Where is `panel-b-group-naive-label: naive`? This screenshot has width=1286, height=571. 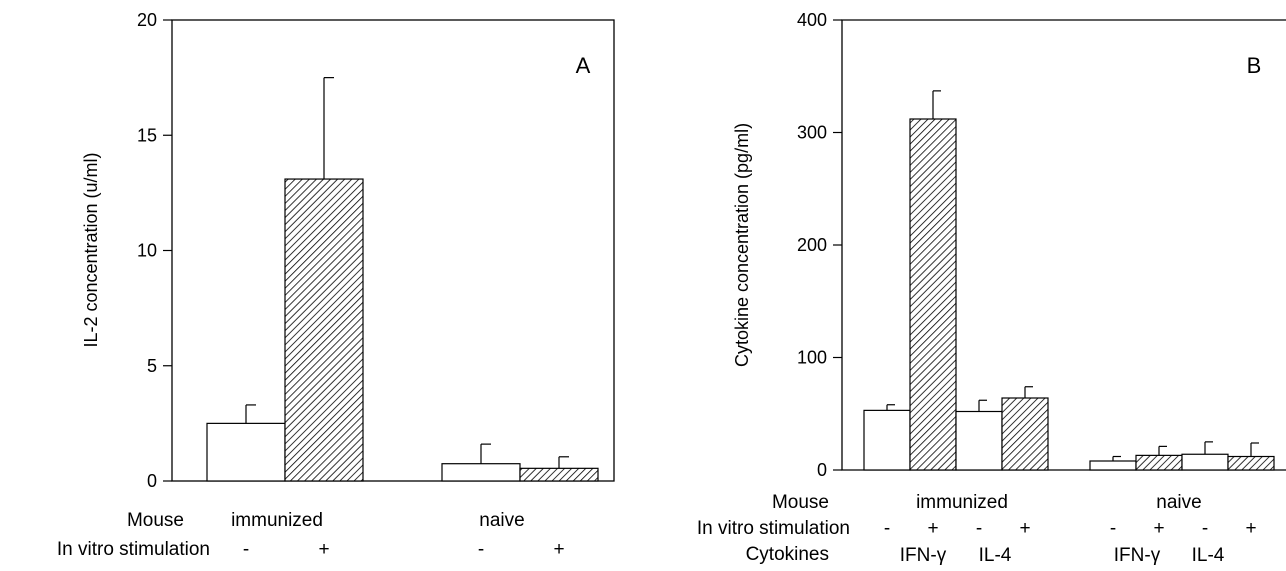 panel-b-group-naive-label: naive is located at coordinates (1178, 502).